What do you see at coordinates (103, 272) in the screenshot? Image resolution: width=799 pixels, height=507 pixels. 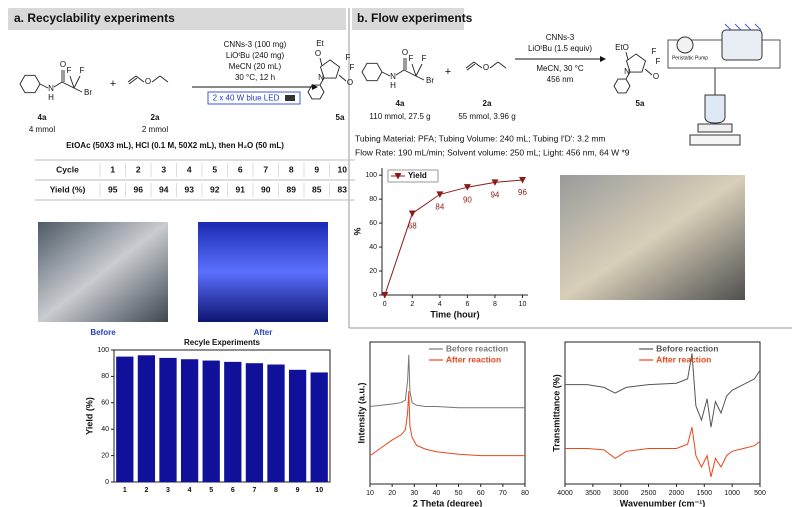 I see `photo` at bounding box center [103, 272].